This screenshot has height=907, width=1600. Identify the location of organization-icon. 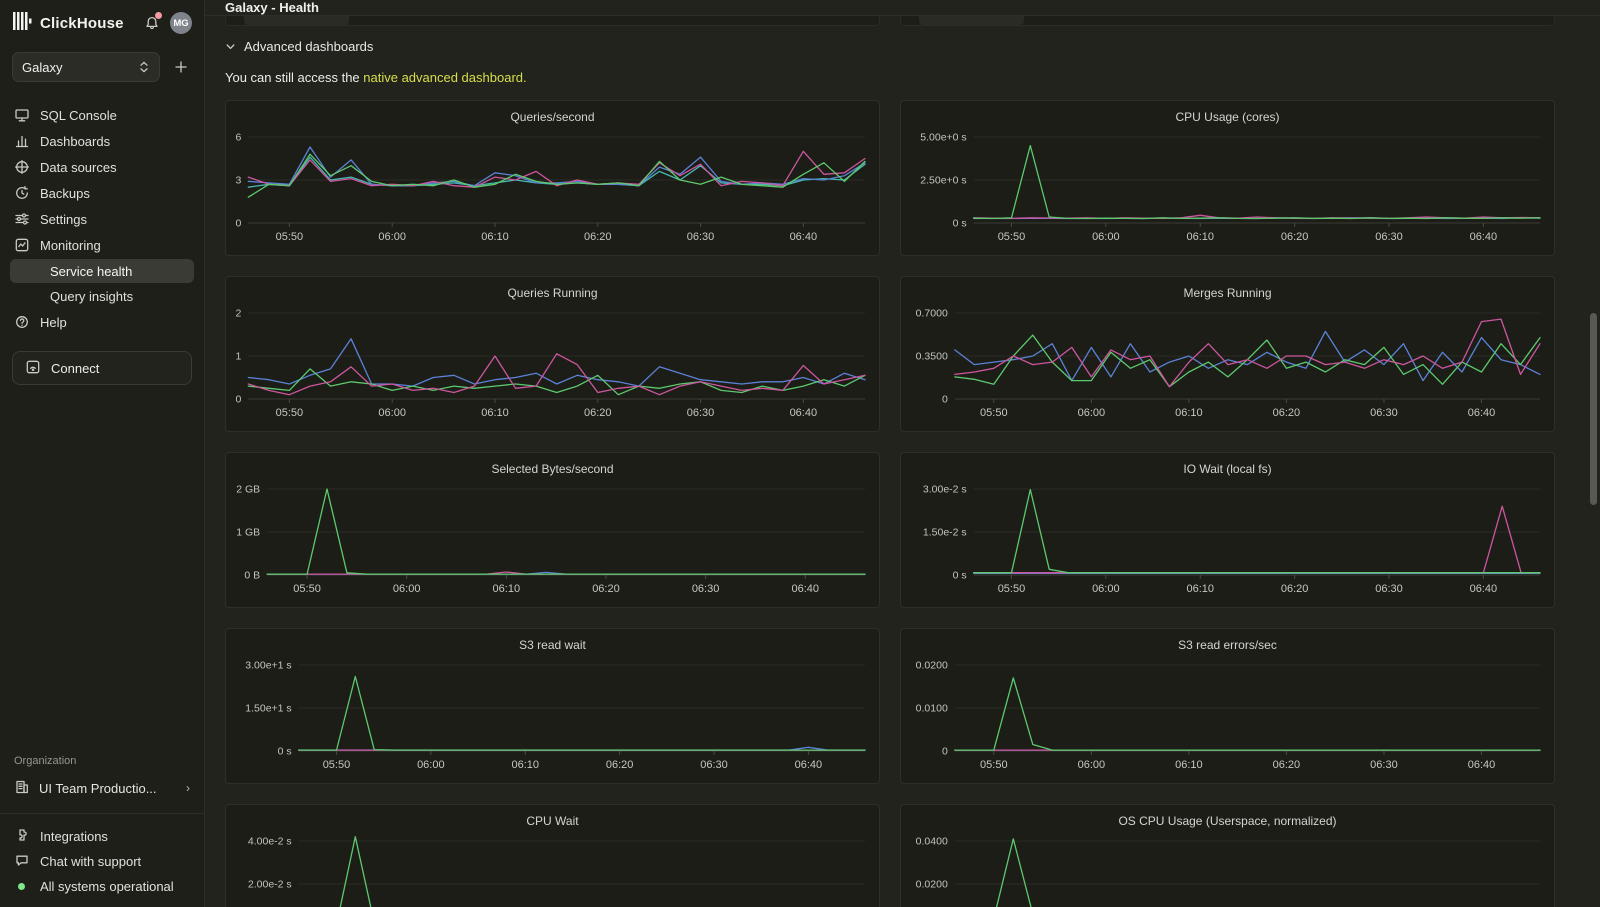
(22, 788).